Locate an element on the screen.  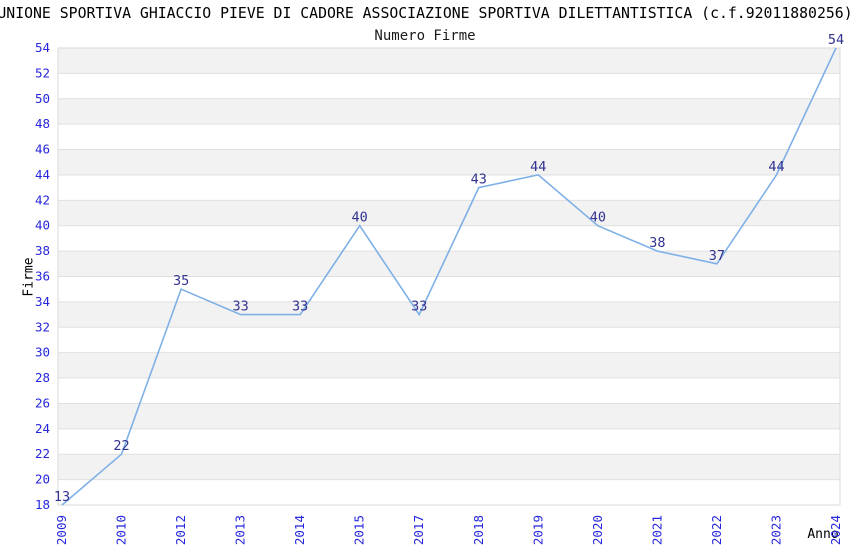
y-tick-label: 34 is located at coordinates (42, 301).